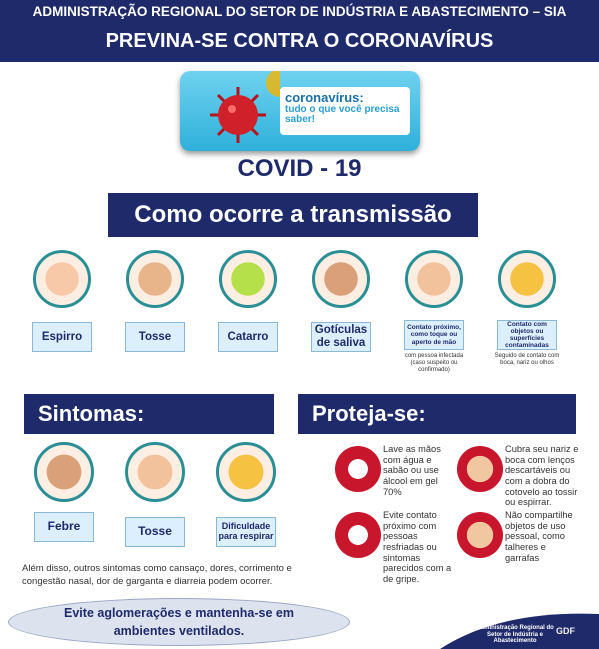  Describe the element at coordinates (62, 337) in the screenshot. I see `transmission-label: Espirro` at that location.